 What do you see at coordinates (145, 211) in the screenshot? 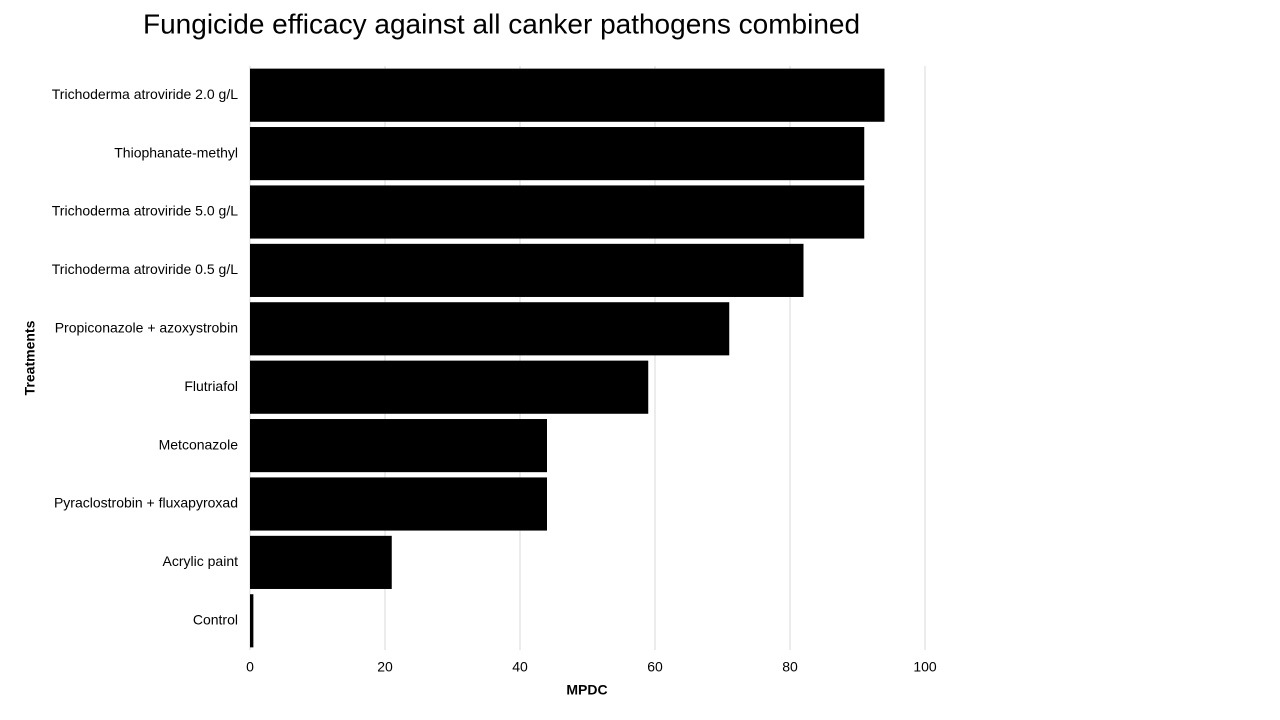
I see `y-tick-label: Trichoderma atroviride 5.0 g/L` at bounding box center [145, 211].